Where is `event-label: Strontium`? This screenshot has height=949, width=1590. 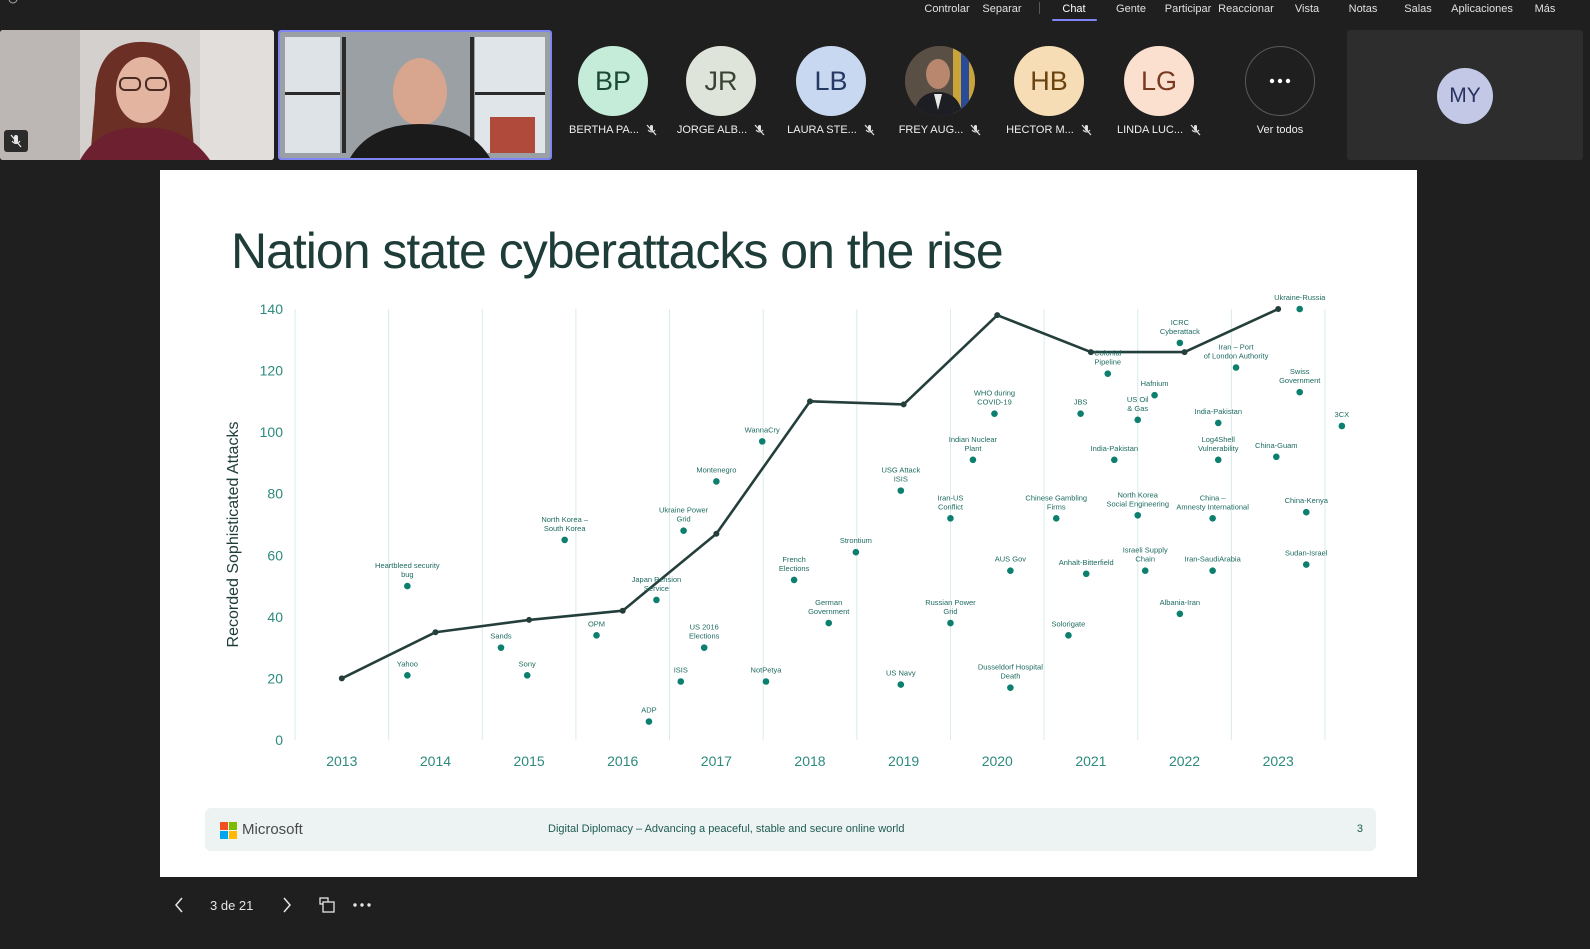 event-label: Strontium is located at coordinates (856, 540).